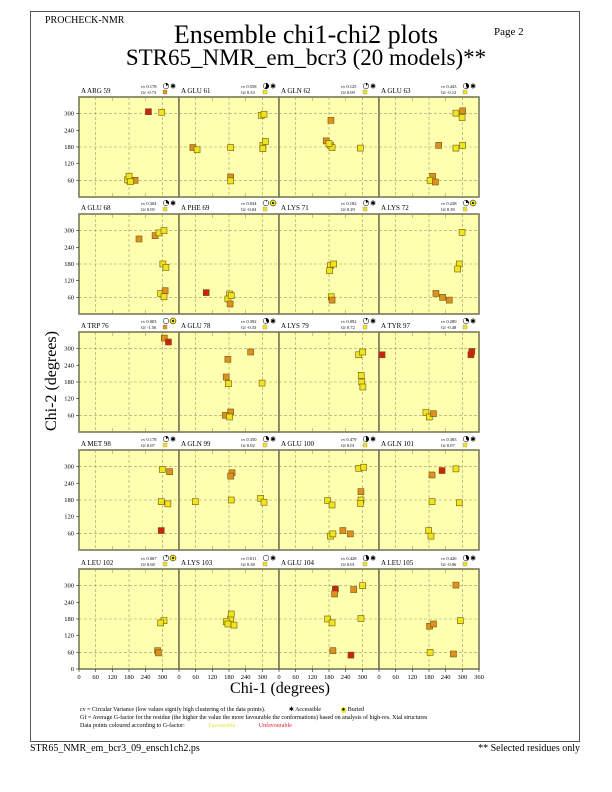 This screenshot has height=792, width=612. What do you see at coordinates (396, 326) in the screenshot?
I see `residue-label: A TYR 97` at bounding box center [396, 326].